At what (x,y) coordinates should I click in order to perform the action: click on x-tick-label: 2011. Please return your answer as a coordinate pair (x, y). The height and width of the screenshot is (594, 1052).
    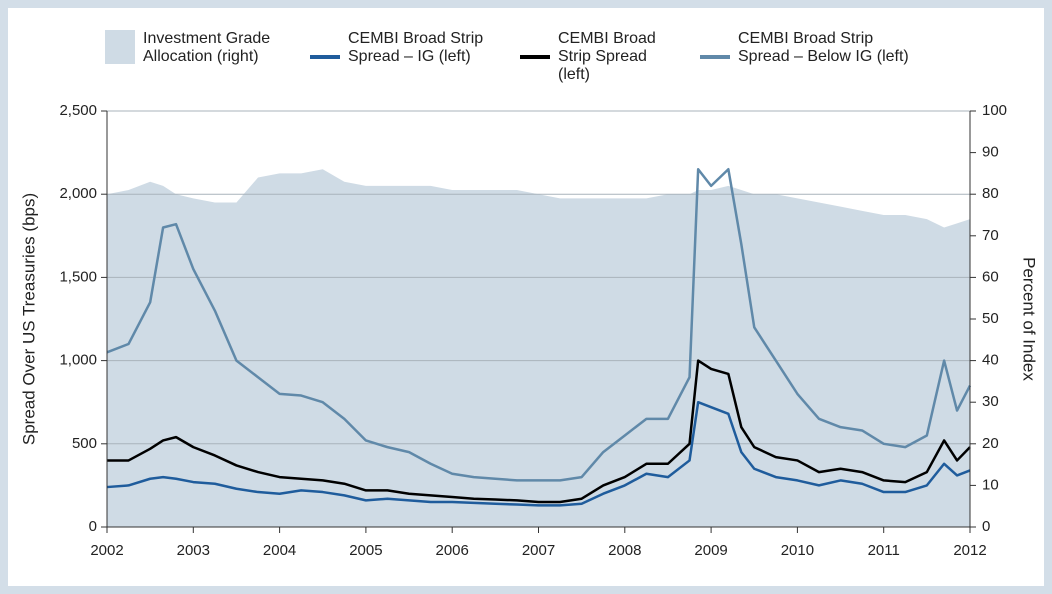
    Looking at the image, I should click on (884, 550).